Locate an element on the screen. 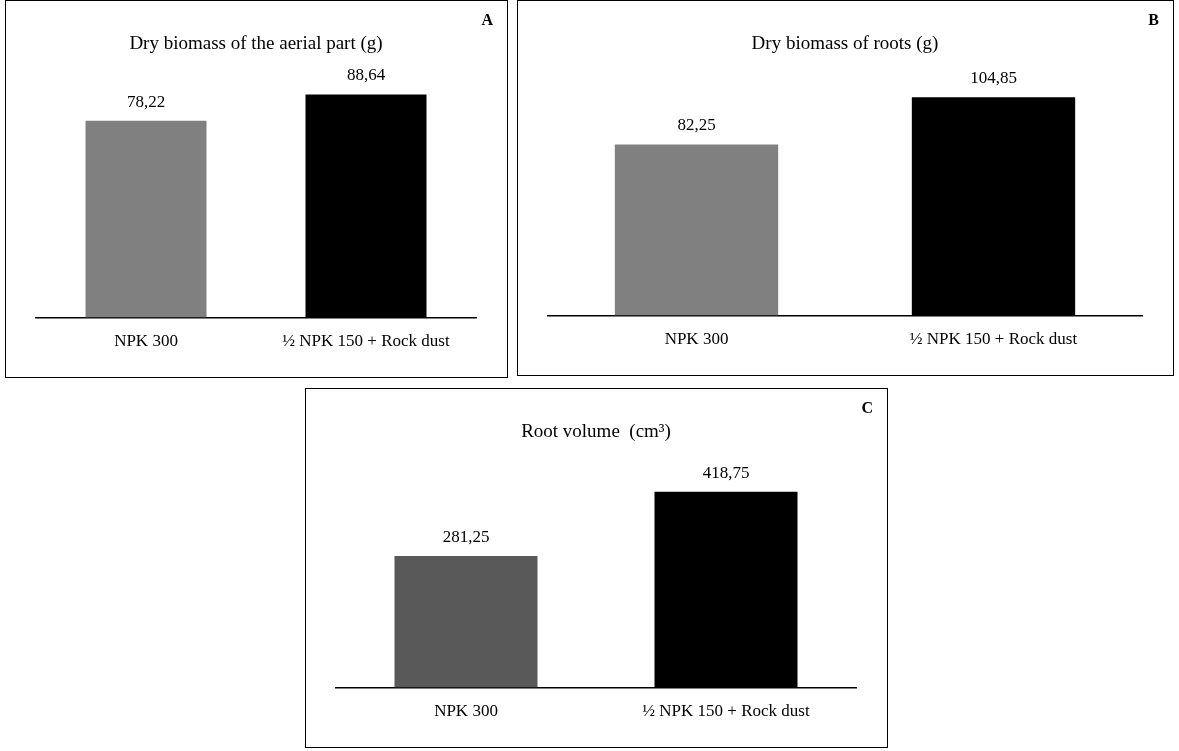 Image resolution: width=1179 pixels, height=751 pixels. data-label: 281,25 is located at coordinates (466, 537).